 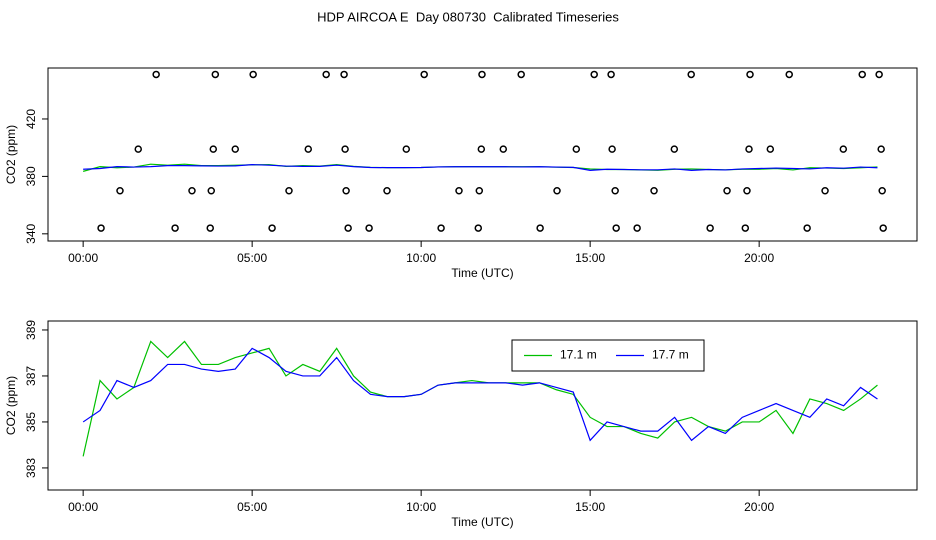 I want to click on legend-box, so click(x=608, y=355).